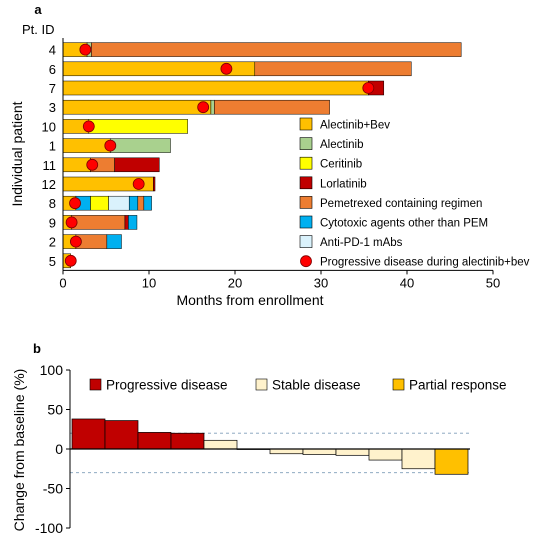  I want to click on panel-b-y-tick-label--50: -50, so click(53, 489).